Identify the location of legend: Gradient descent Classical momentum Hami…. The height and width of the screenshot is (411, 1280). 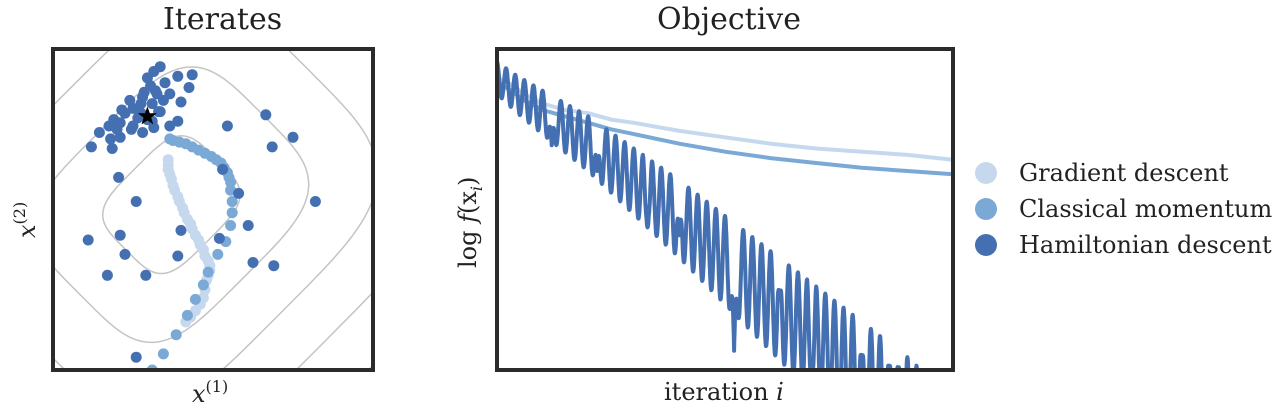
(1123, 209).